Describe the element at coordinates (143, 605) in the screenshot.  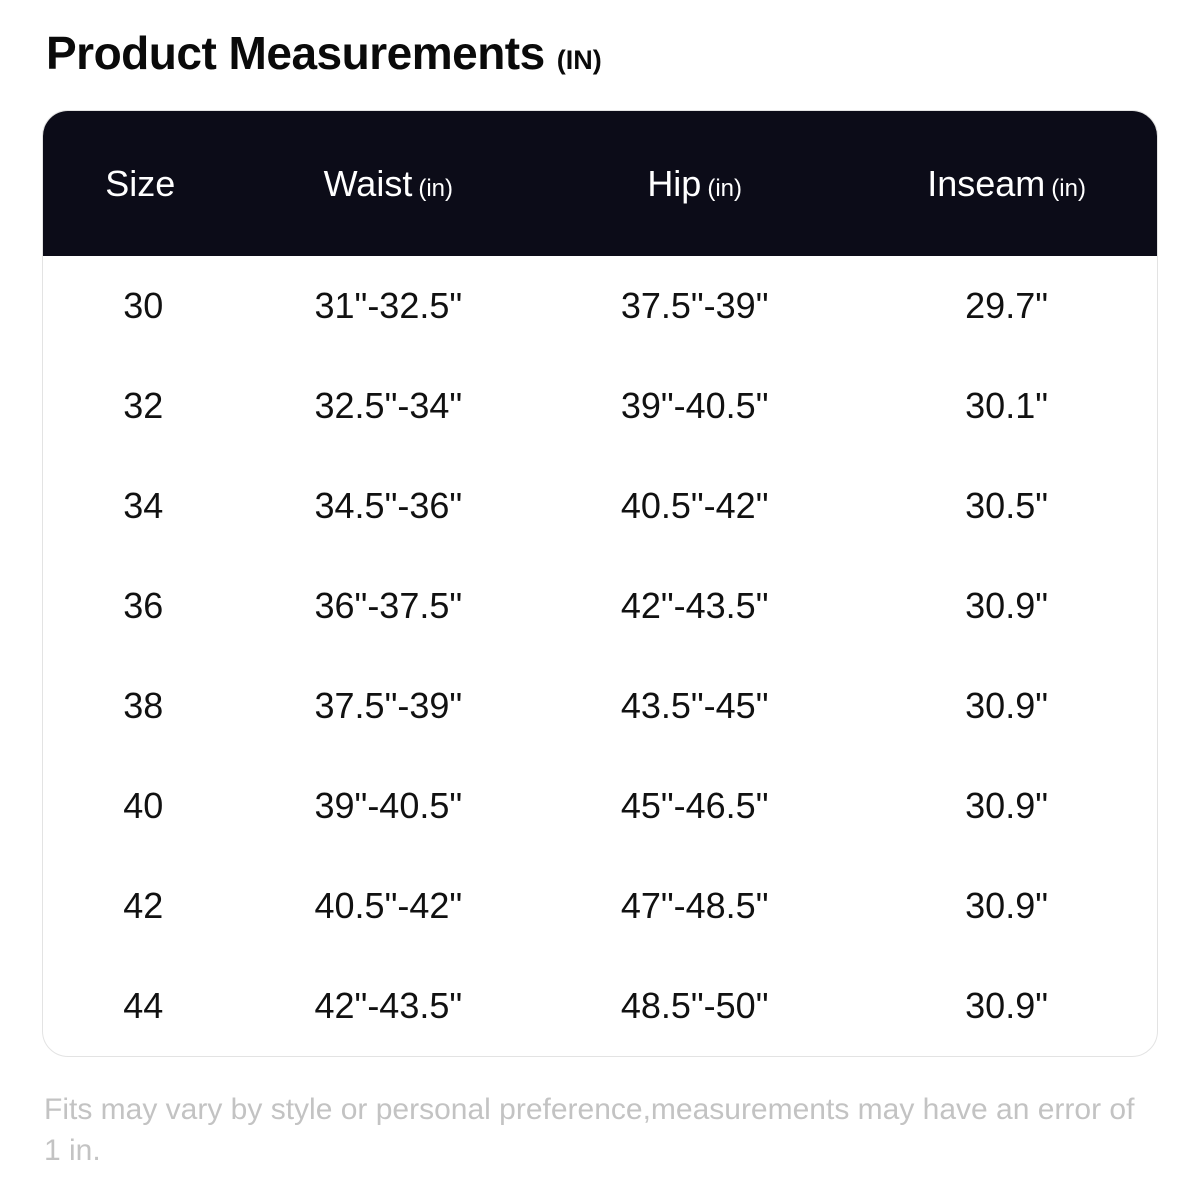
I see `cell-size: 36` at that location.